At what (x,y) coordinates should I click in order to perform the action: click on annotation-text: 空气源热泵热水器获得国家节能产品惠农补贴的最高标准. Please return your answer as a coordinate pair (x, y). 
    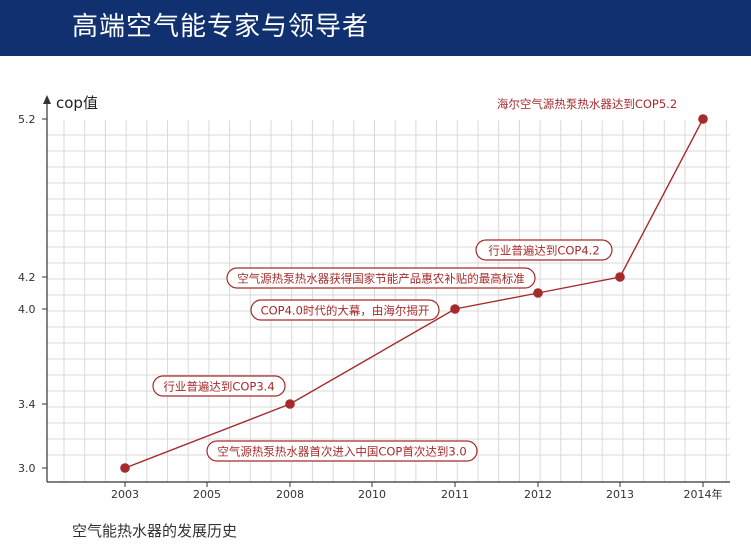
    Looking at the image, I should click on (381, 279).